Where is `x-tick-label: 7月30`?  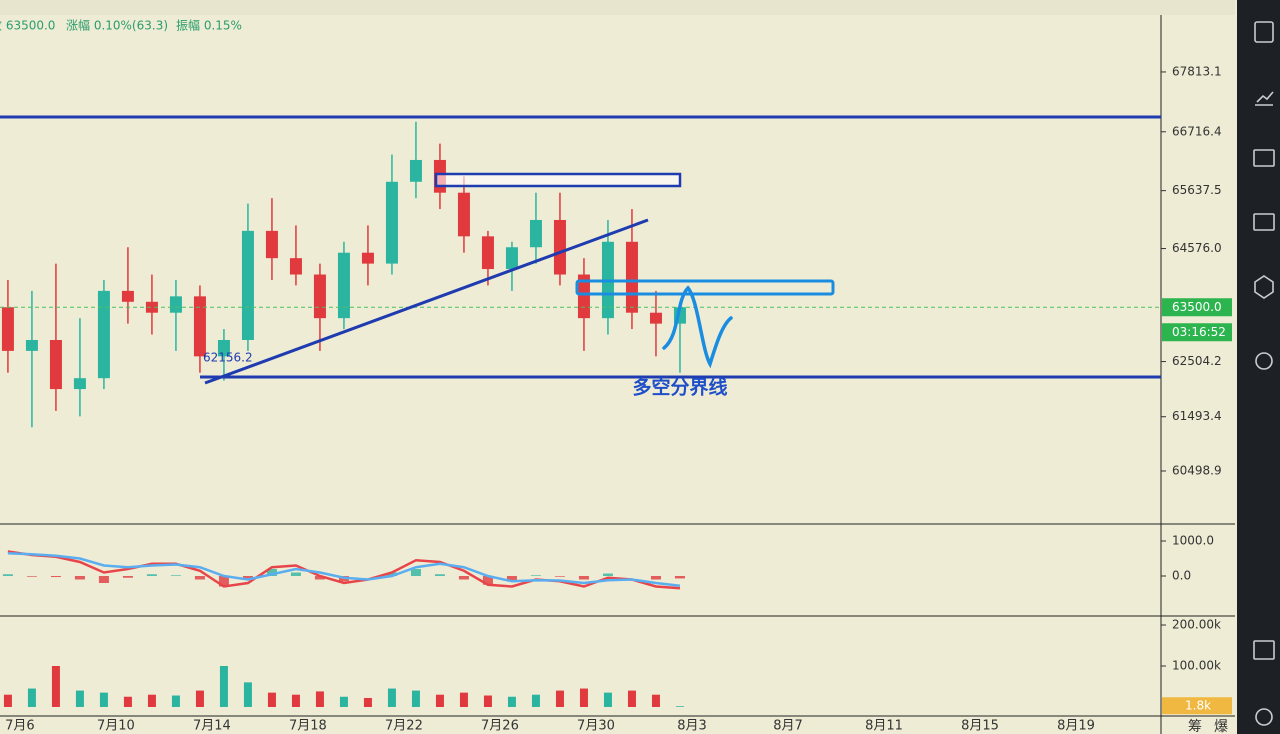
x-tick-label: 7月30 is located at coordinates (596, 726).